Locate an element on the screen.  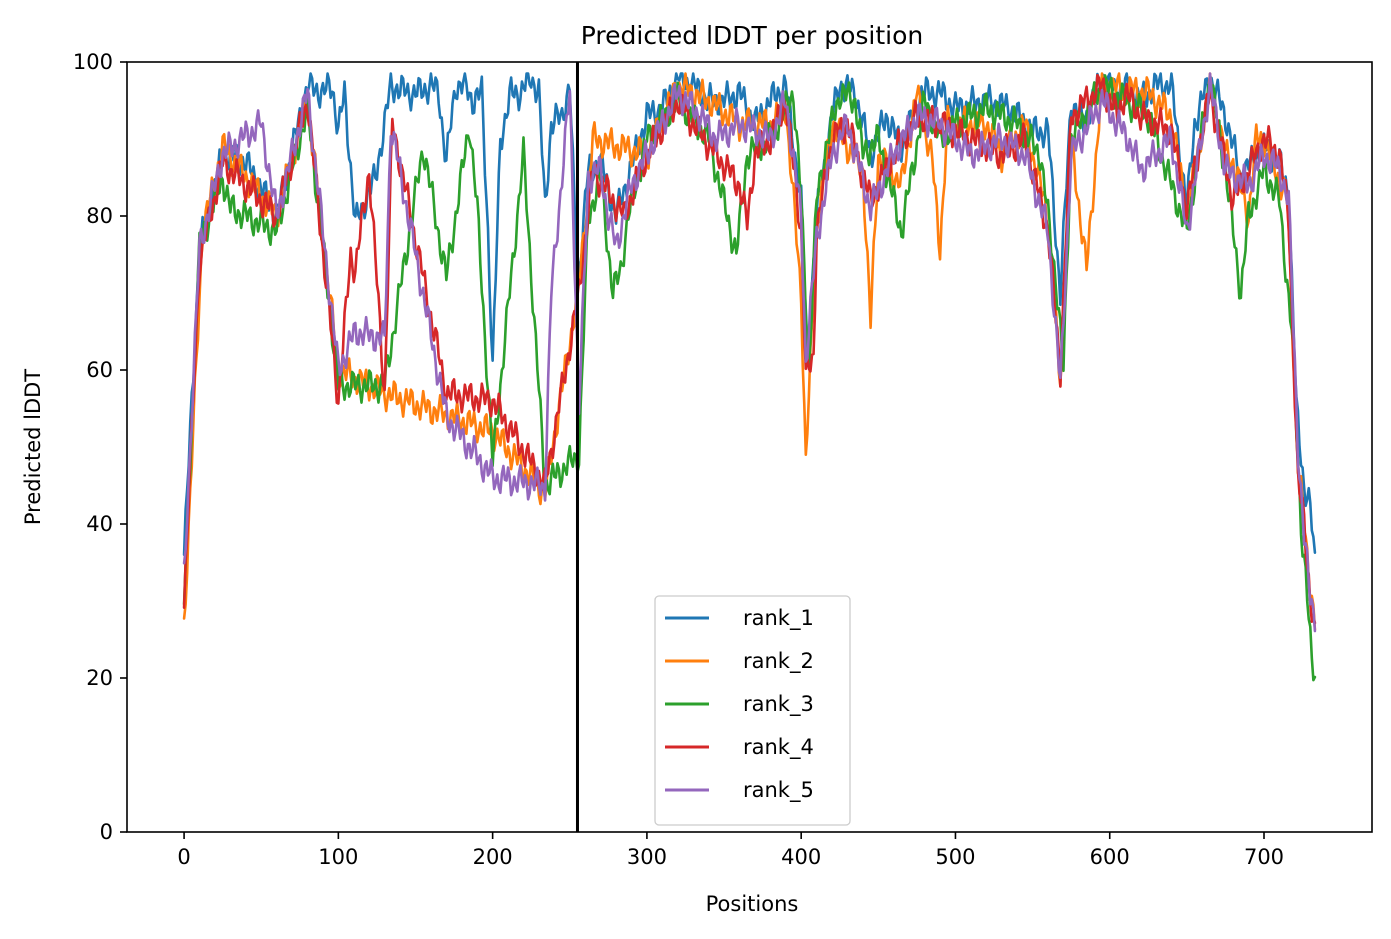
y-tick-label: 20 is located at coordinates (99, 678).